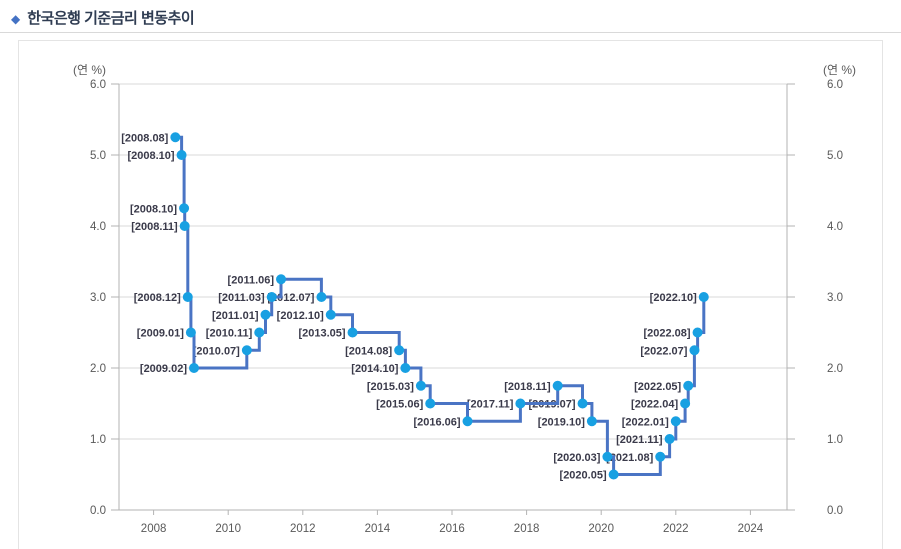 This screenshot has width=901, height=549. I want to click on data-point-label: [2012.07], so click(290, 298).